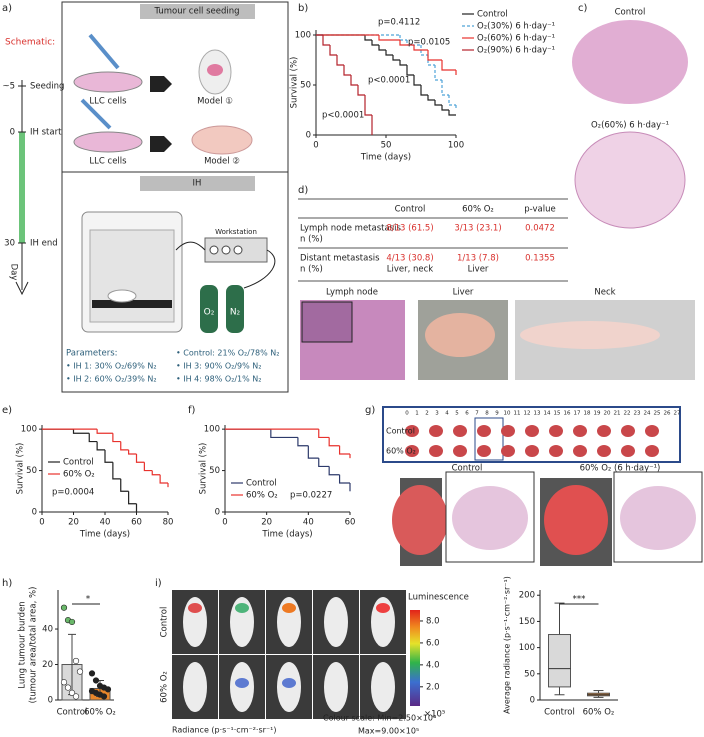 The image size is (704, 737). Describe the element at coordinates (340, 259) in the screenshot. I see `row-label: Distant metastasis` at that location.